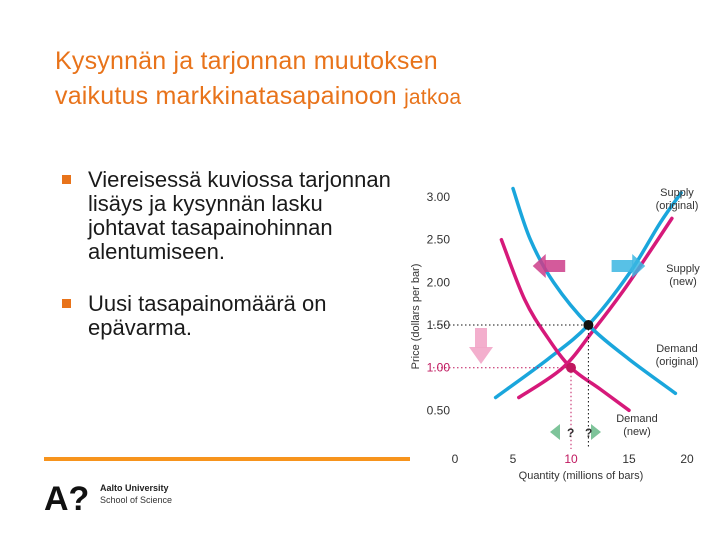 This screenshot has width=720, height=540. Describe the element at coordinates (622, 266) in the screenshot. I see `supply-shift-arrow-shaft` at that location.